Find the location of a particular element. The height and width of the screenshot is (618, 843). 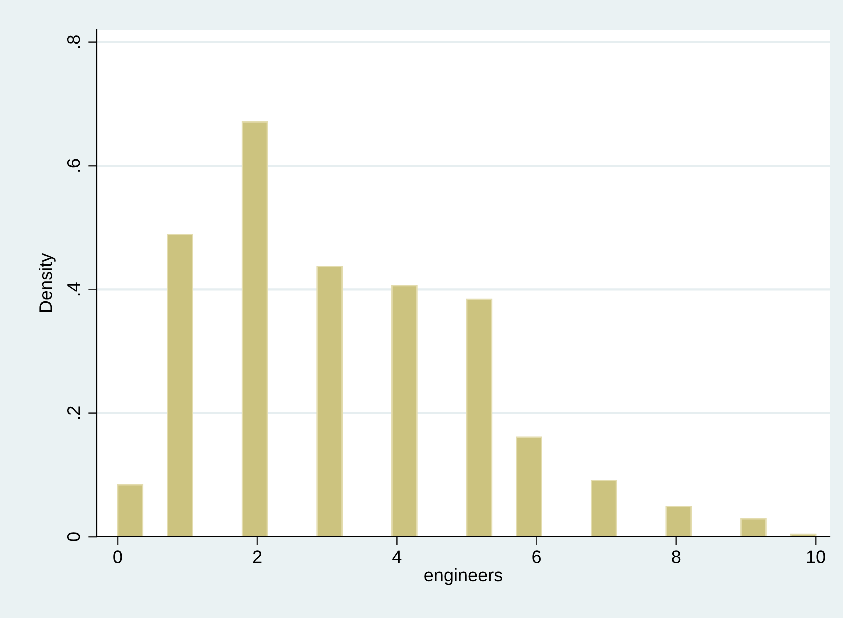

y-tick-label: .2 is located at coordinates (73, 413).